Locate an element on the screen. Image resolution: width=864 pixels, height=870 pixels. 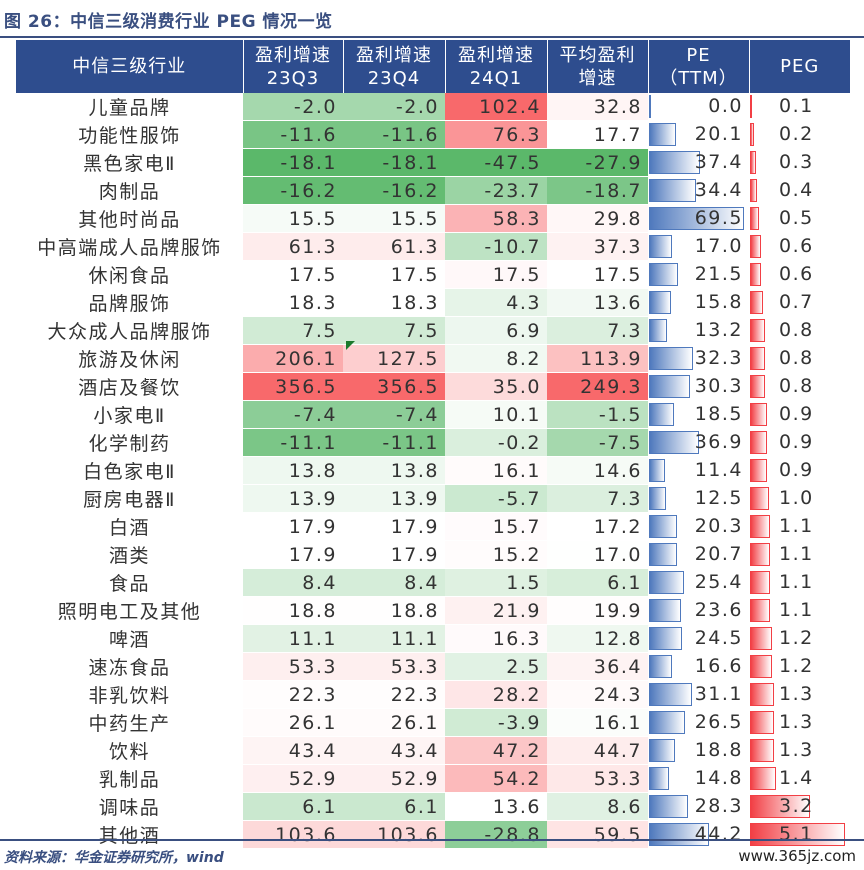
peg-cell: 1.4 is located at coordinates (799, 778).